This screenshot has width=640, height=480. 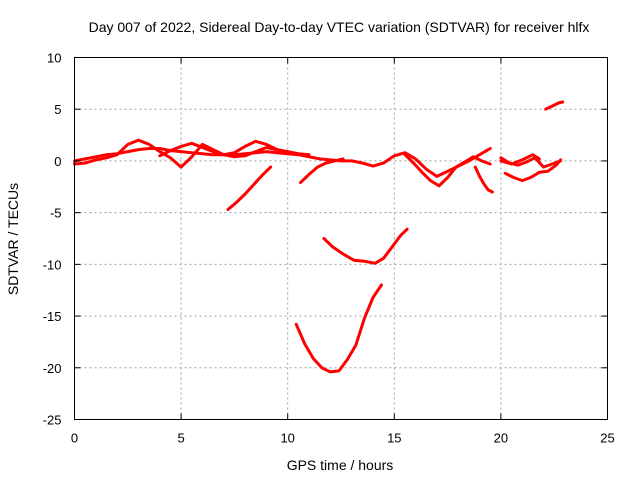 I want to click on x-tick-label: 20, so click(x=501, y=438).